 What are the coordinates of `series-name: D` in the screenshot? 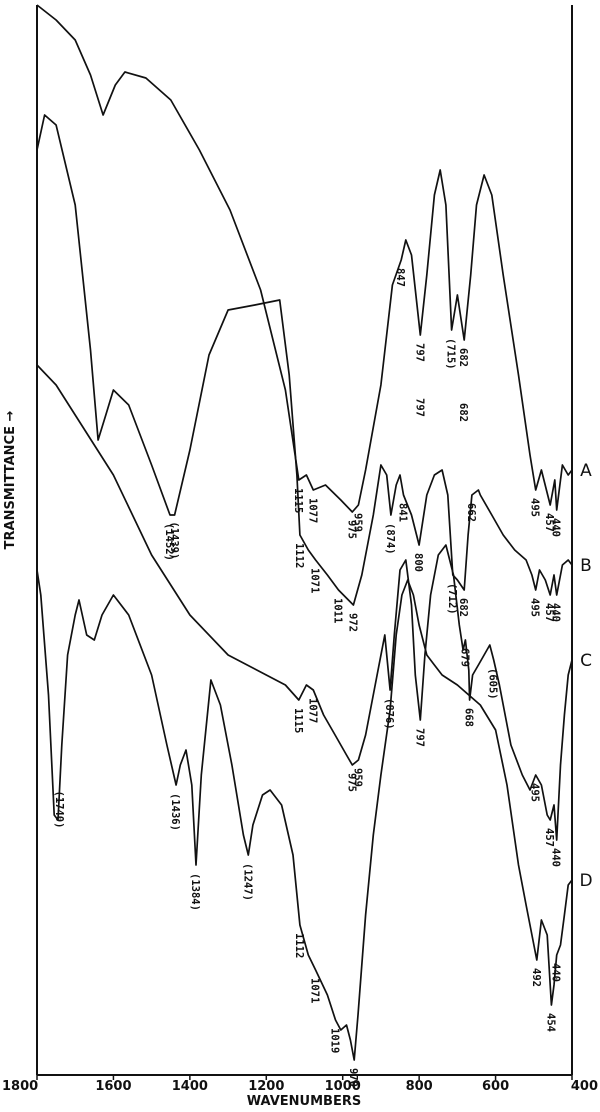 It's located at (585, 881).